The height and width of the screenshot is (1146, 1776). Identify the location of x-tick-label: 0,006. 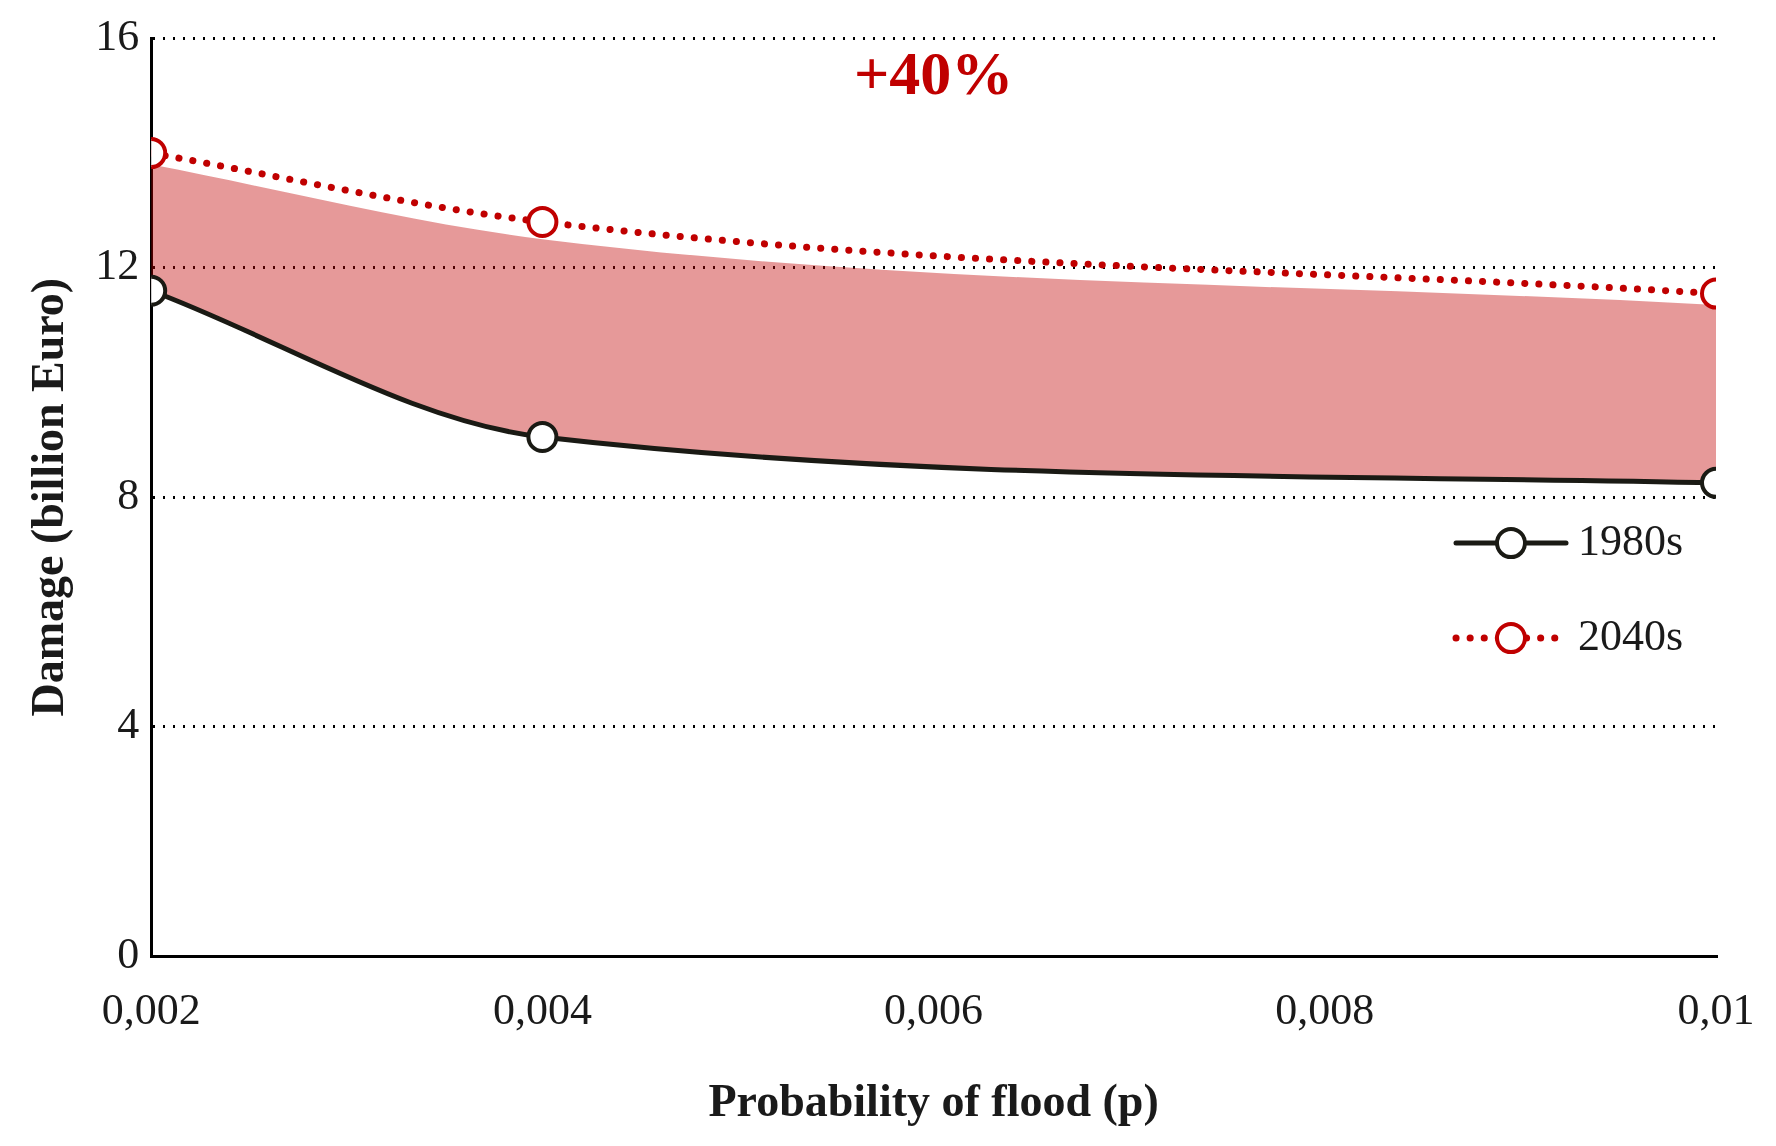
(934, 1009).